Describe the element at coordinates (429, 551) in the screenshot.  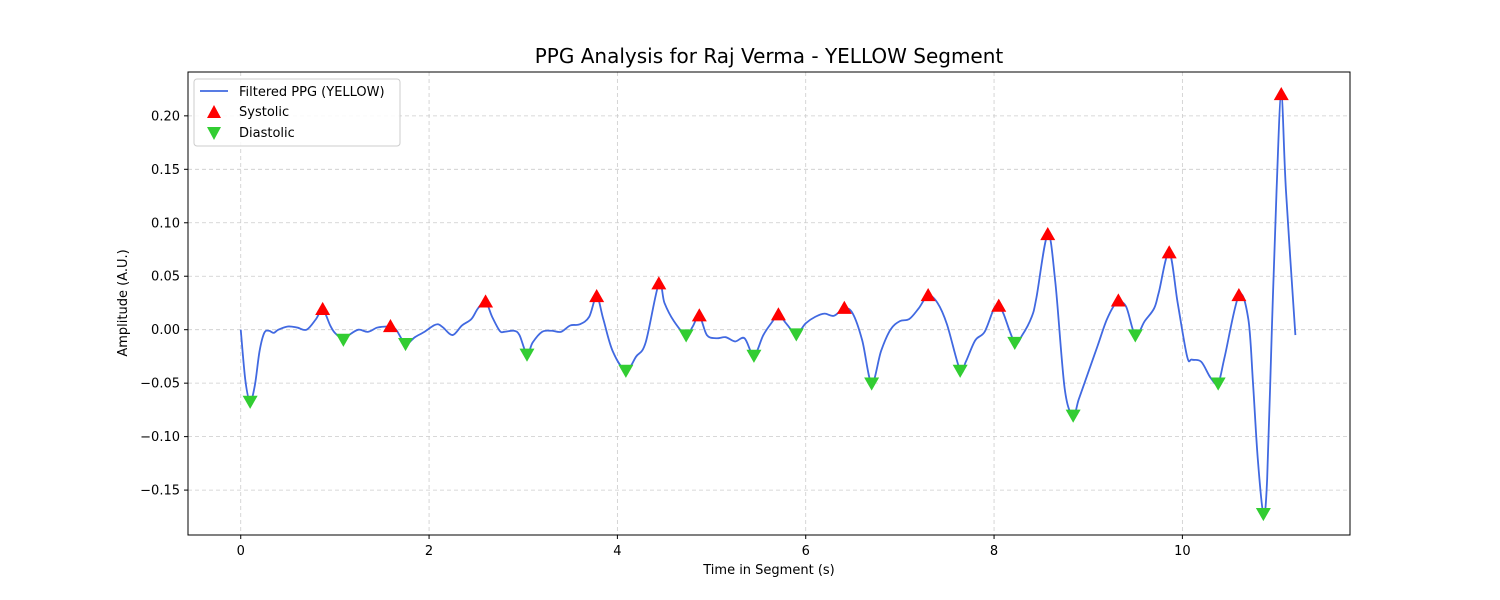
I see `x-tick-label: 2` at that location.